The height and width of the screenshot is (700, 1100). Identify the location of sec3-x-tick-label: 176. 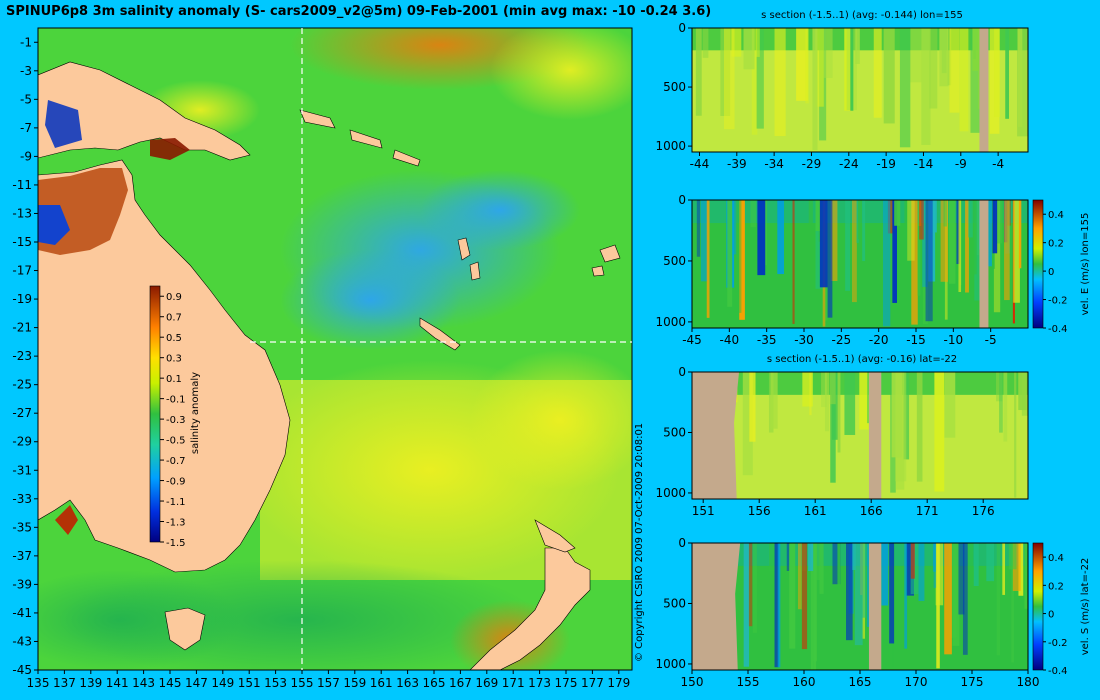
(983, 511).